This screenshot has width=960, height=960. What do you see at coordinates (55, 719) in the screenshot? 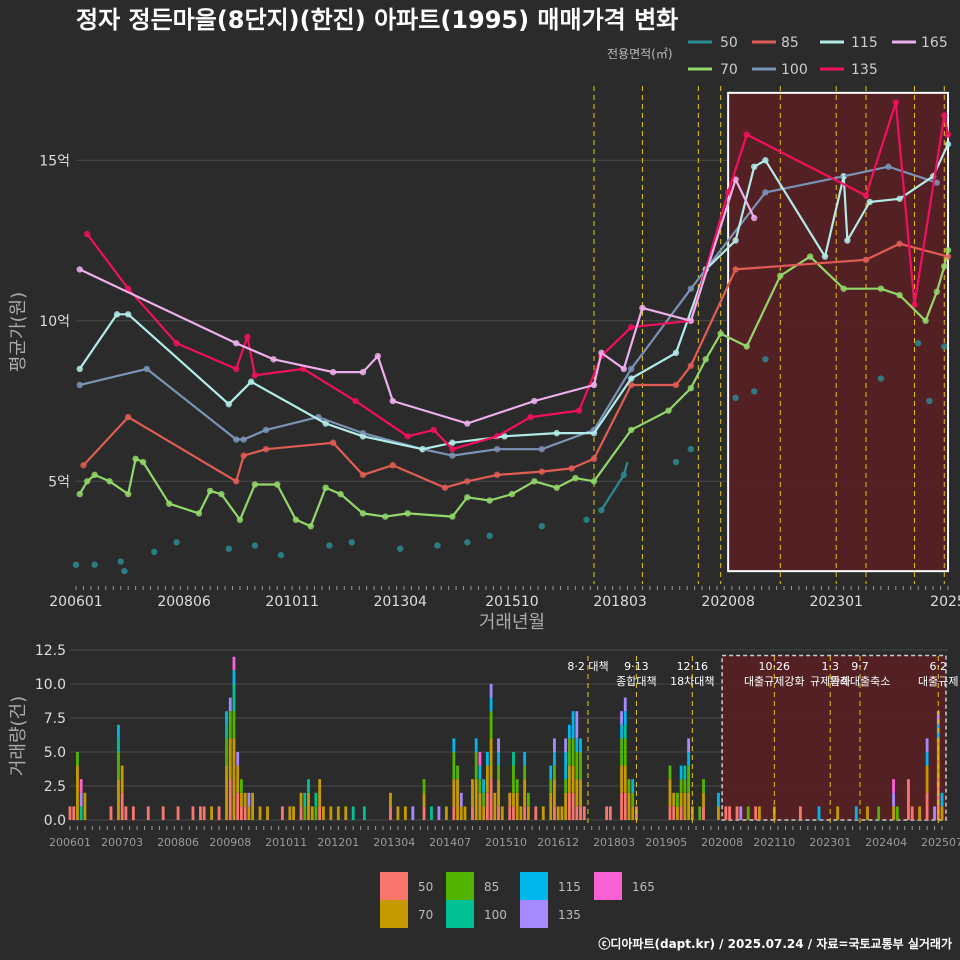
I see `volume-y-tick-label: 7.5` at bounding box center [55, 719].